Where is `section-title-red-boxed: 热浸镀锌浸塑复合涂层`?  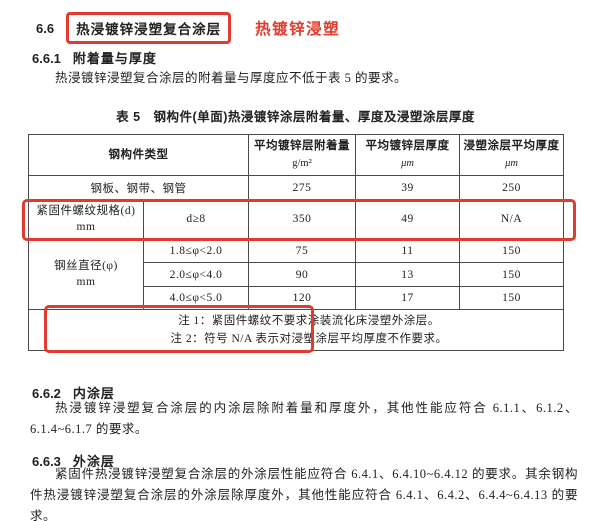
section-title-red-boxed: 热浸镀锌浸塑复合涂层 is located at coordinates (149, 28).